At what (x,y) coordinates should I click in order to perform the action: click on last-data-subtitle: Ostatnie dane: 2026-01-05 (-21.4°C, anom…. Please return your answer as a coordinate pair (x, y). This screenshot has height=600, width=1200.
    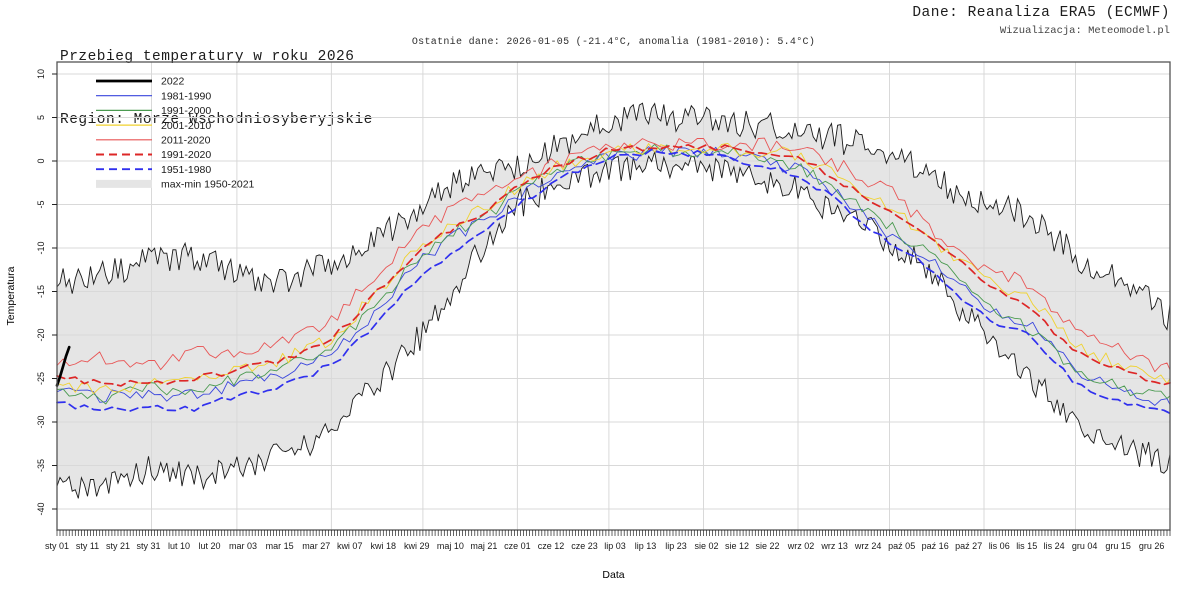
    Looking at the image, I should click on (613, 42).